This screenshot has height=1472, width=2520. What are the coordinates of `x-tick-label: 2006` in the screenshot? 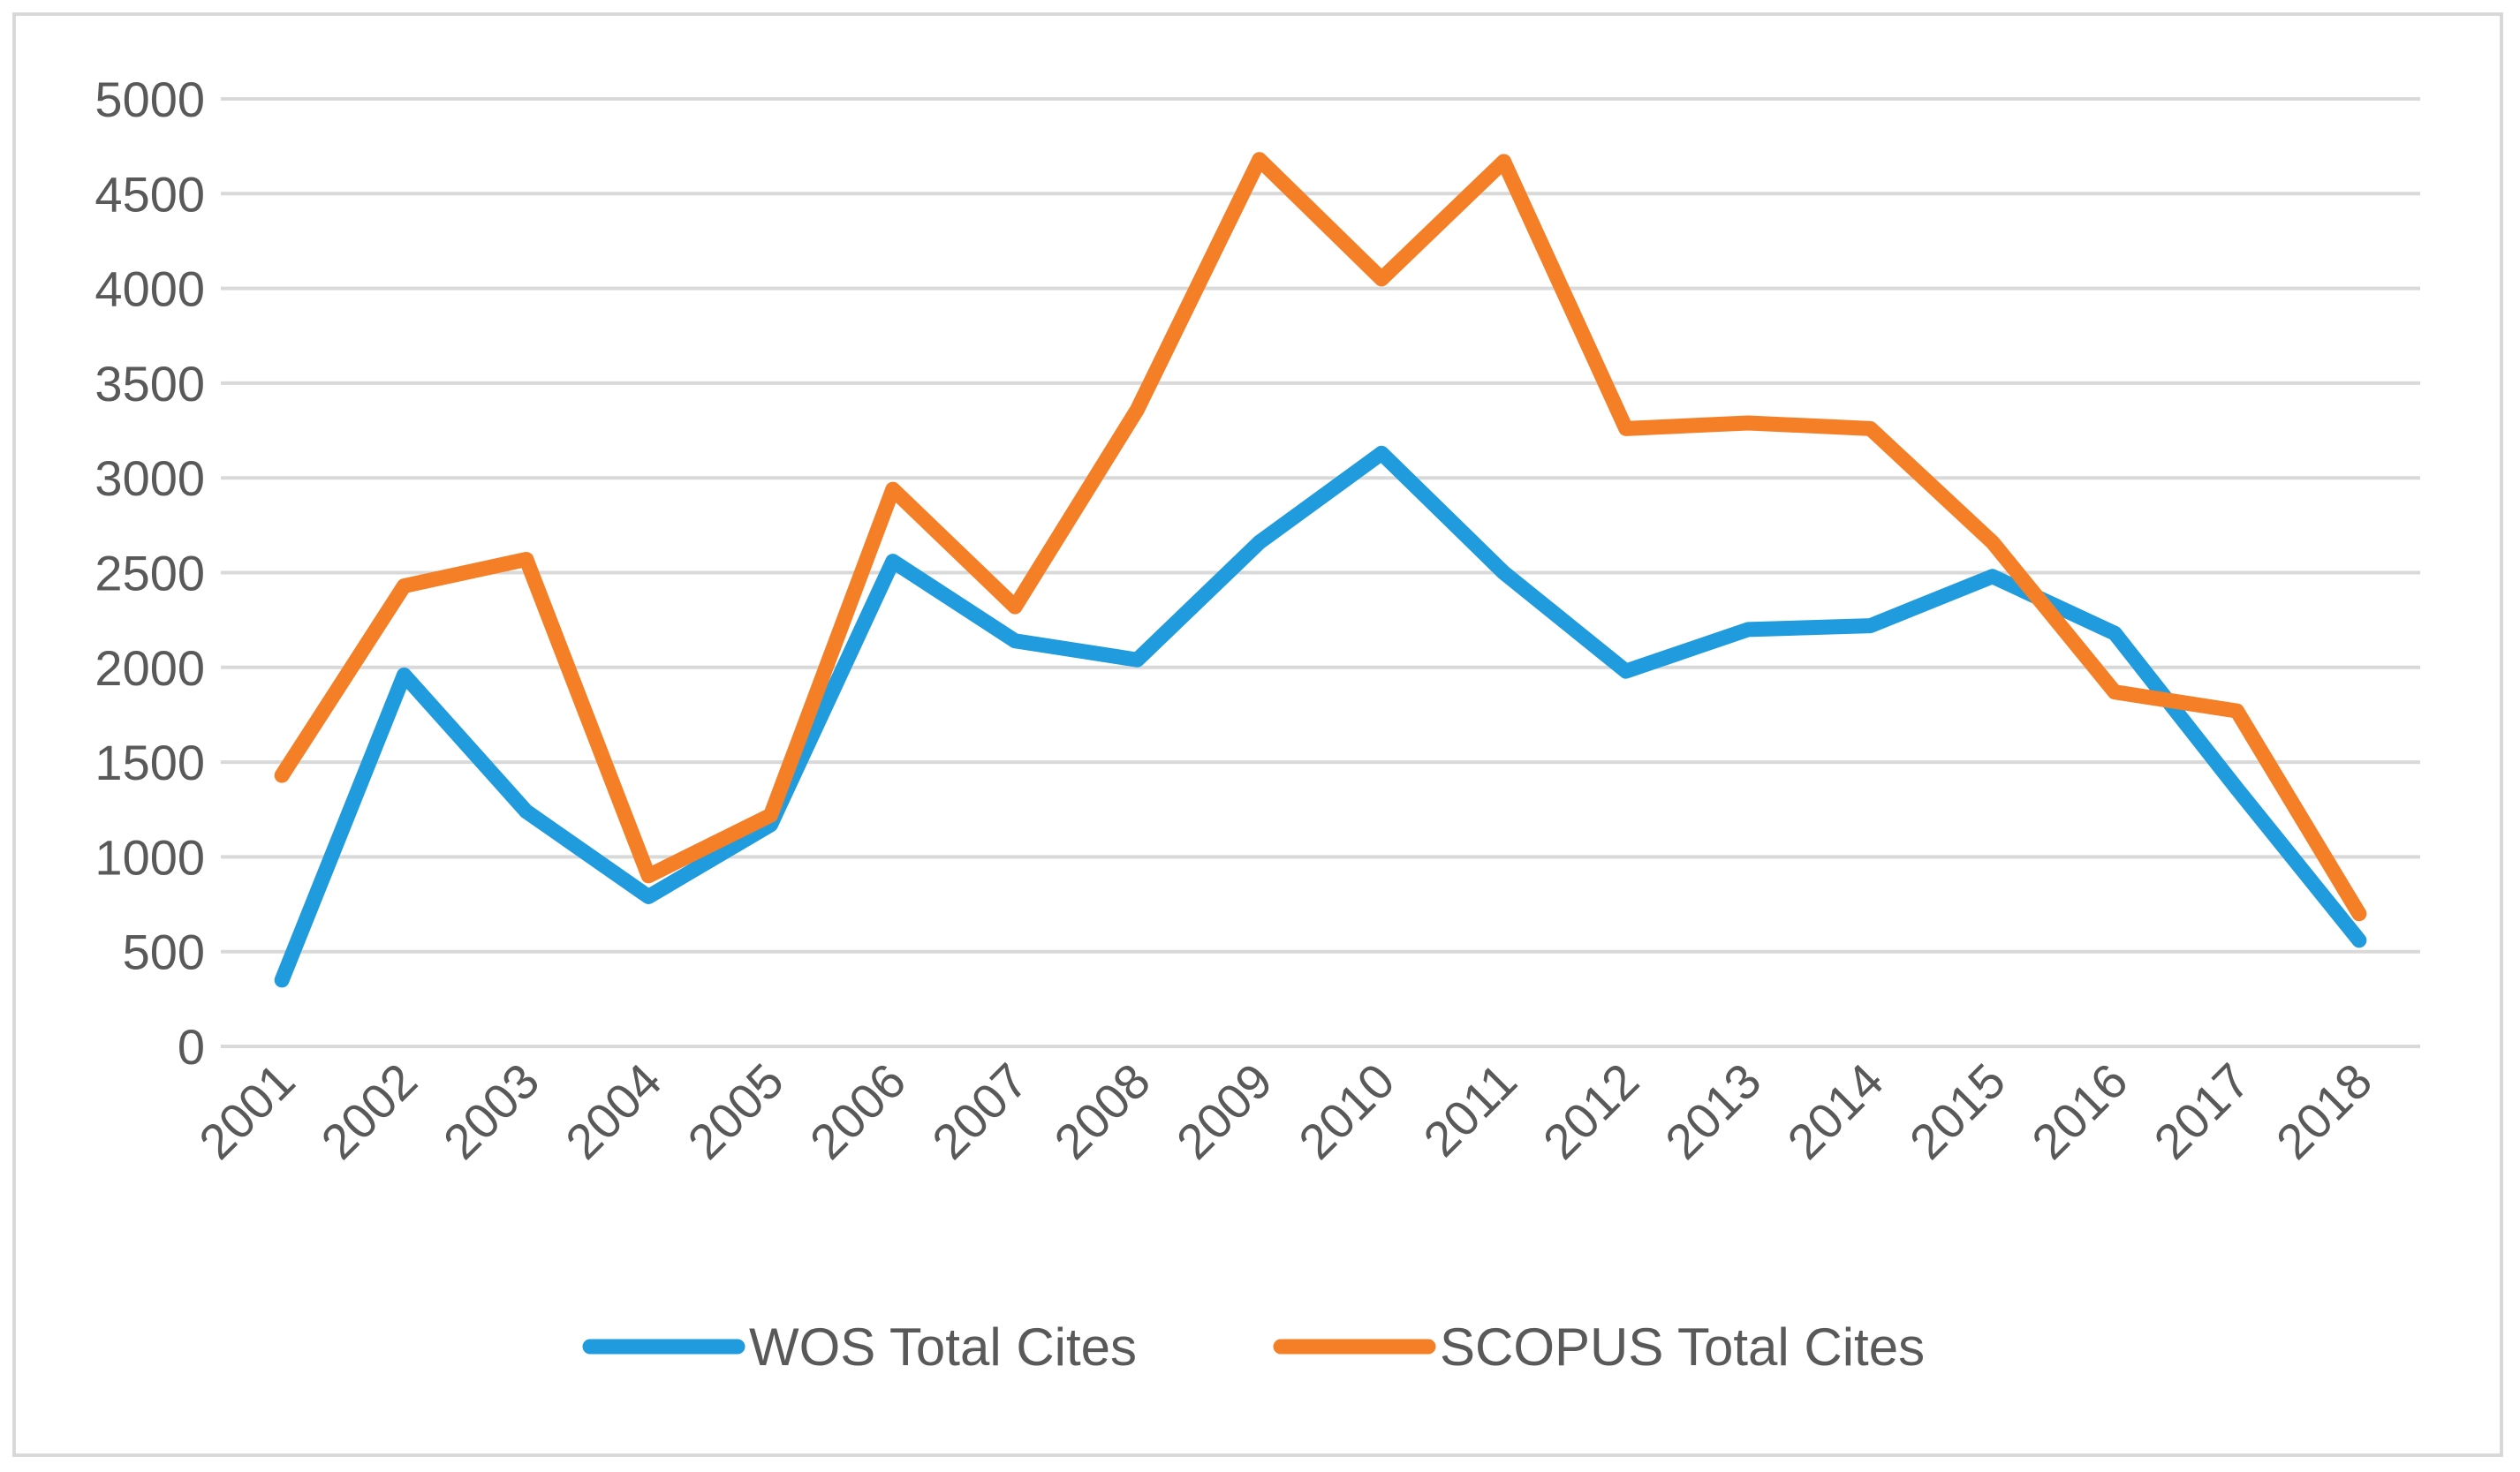 It's located at (858, 1111).